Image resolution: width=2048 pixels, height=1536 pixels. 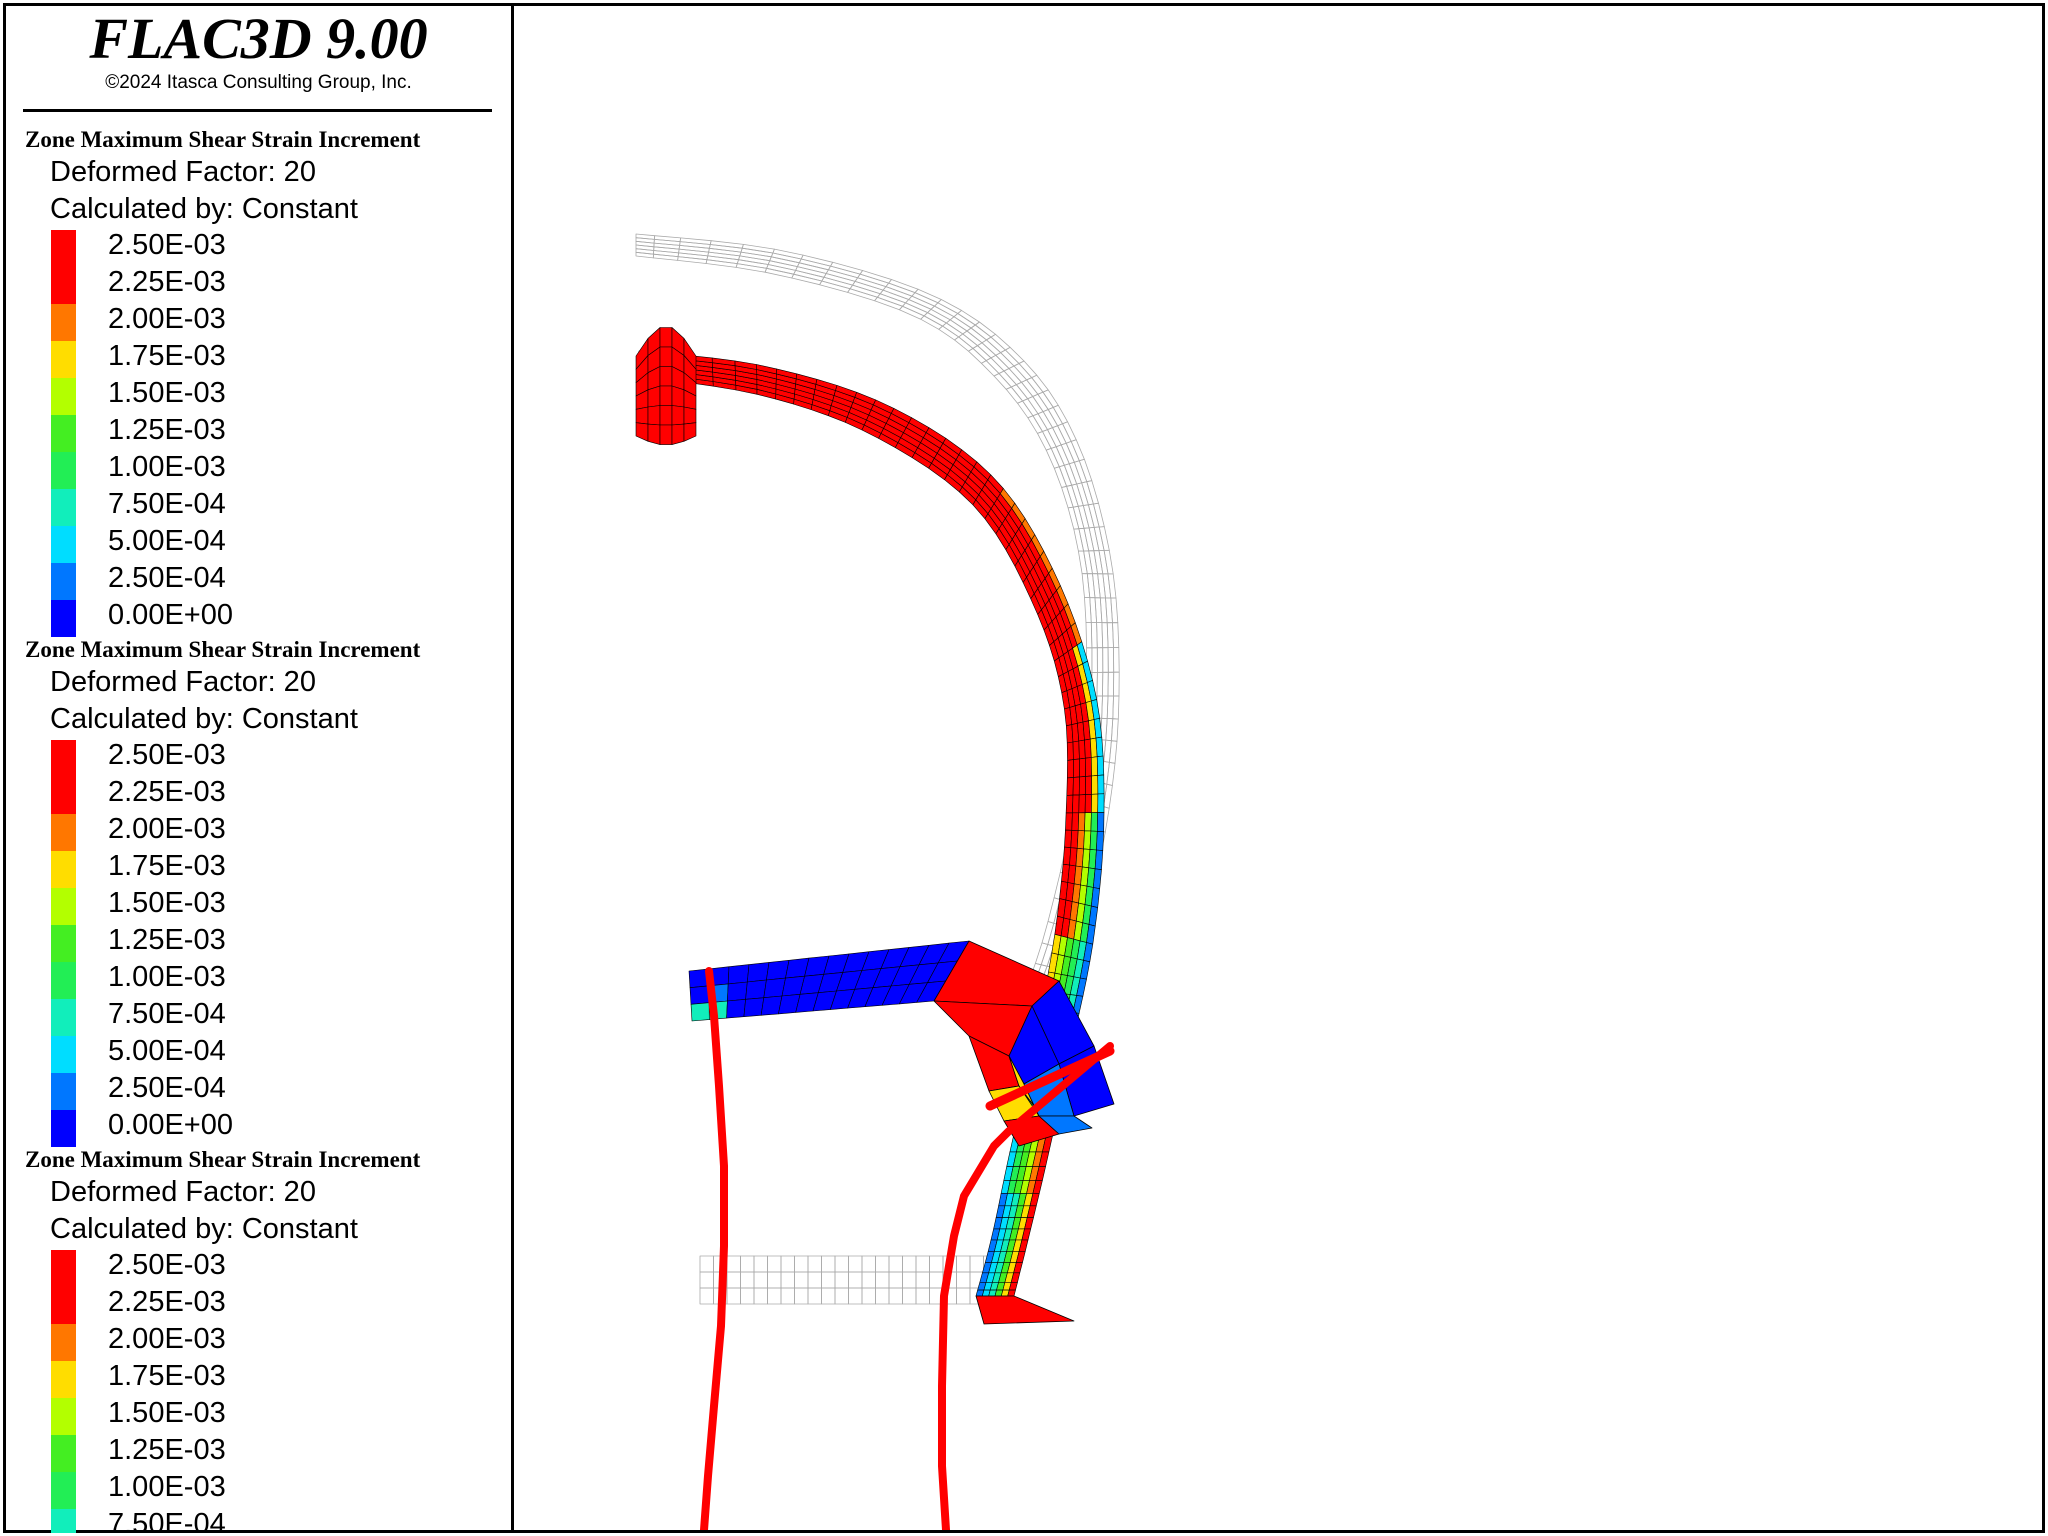 I want to click on structure-line-left, so click(x=714, y=1248).